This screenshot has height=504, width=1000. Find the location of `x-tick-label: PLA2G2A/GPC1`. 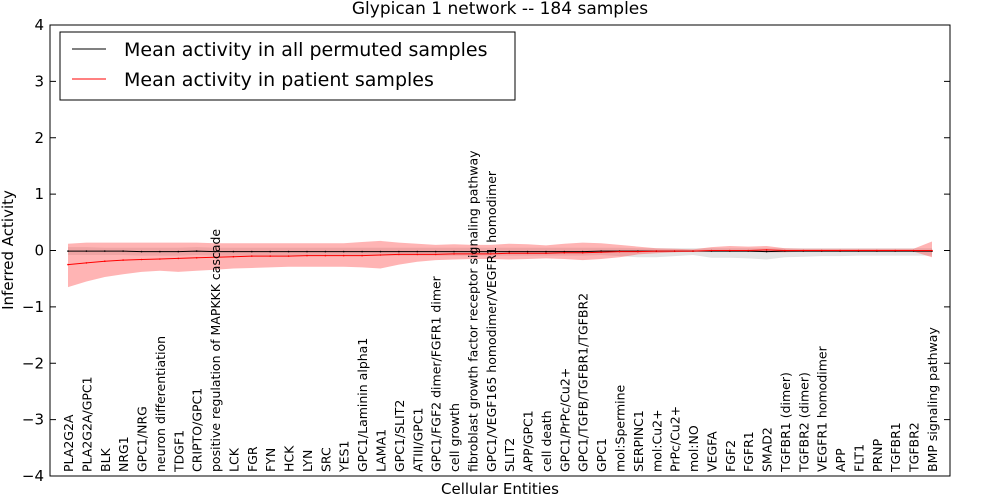

x-tick-label: PLA2G2A/GPC1 is located at coordinates (86, 424).